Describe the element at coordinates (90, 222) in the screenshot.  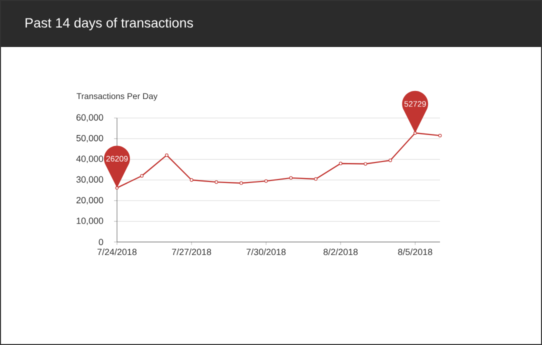
I see `y-tick-label: 10,000` at that location.